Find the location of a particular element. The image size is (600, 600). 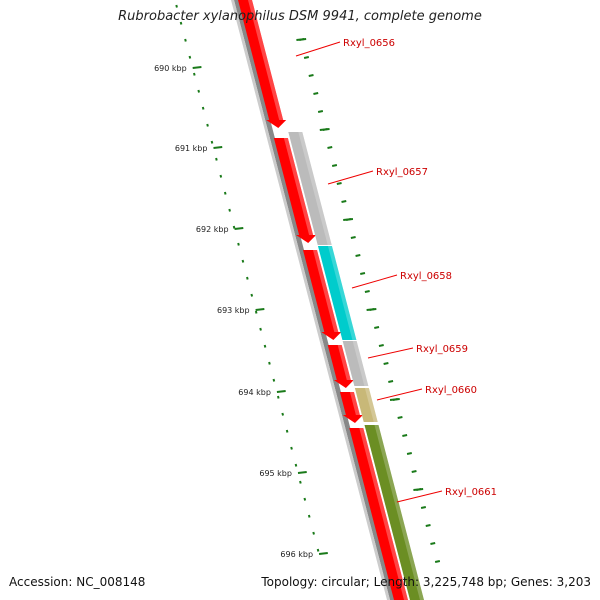

accession-text: Accession: NC_008148 is located at coordinates (77, 582).